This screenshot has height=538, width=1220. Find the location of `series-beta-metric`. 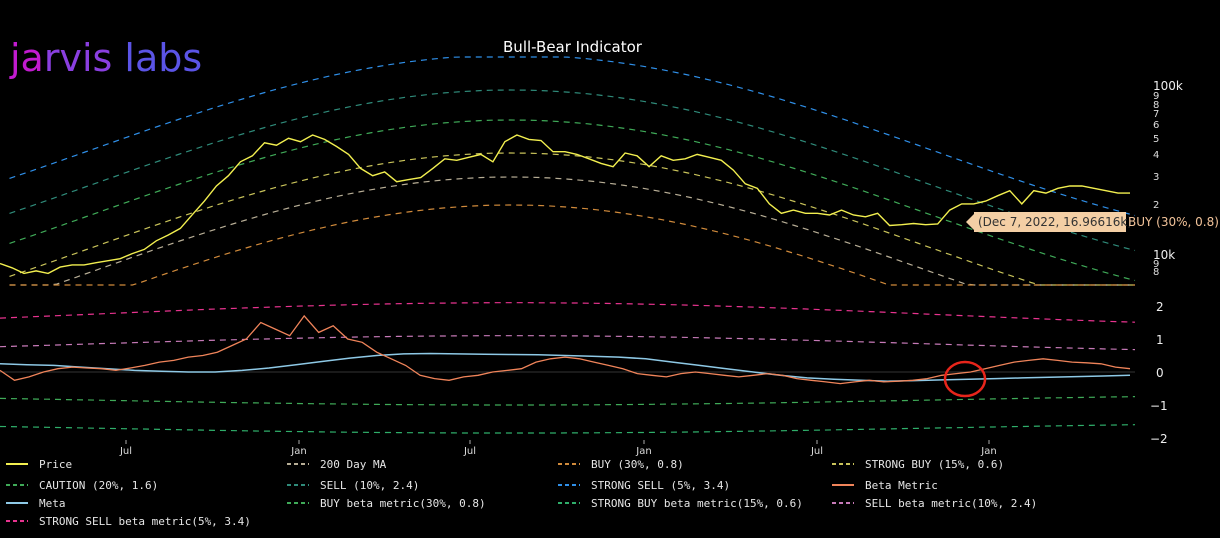

series-beta-metric is located at coordinates (565, 349).